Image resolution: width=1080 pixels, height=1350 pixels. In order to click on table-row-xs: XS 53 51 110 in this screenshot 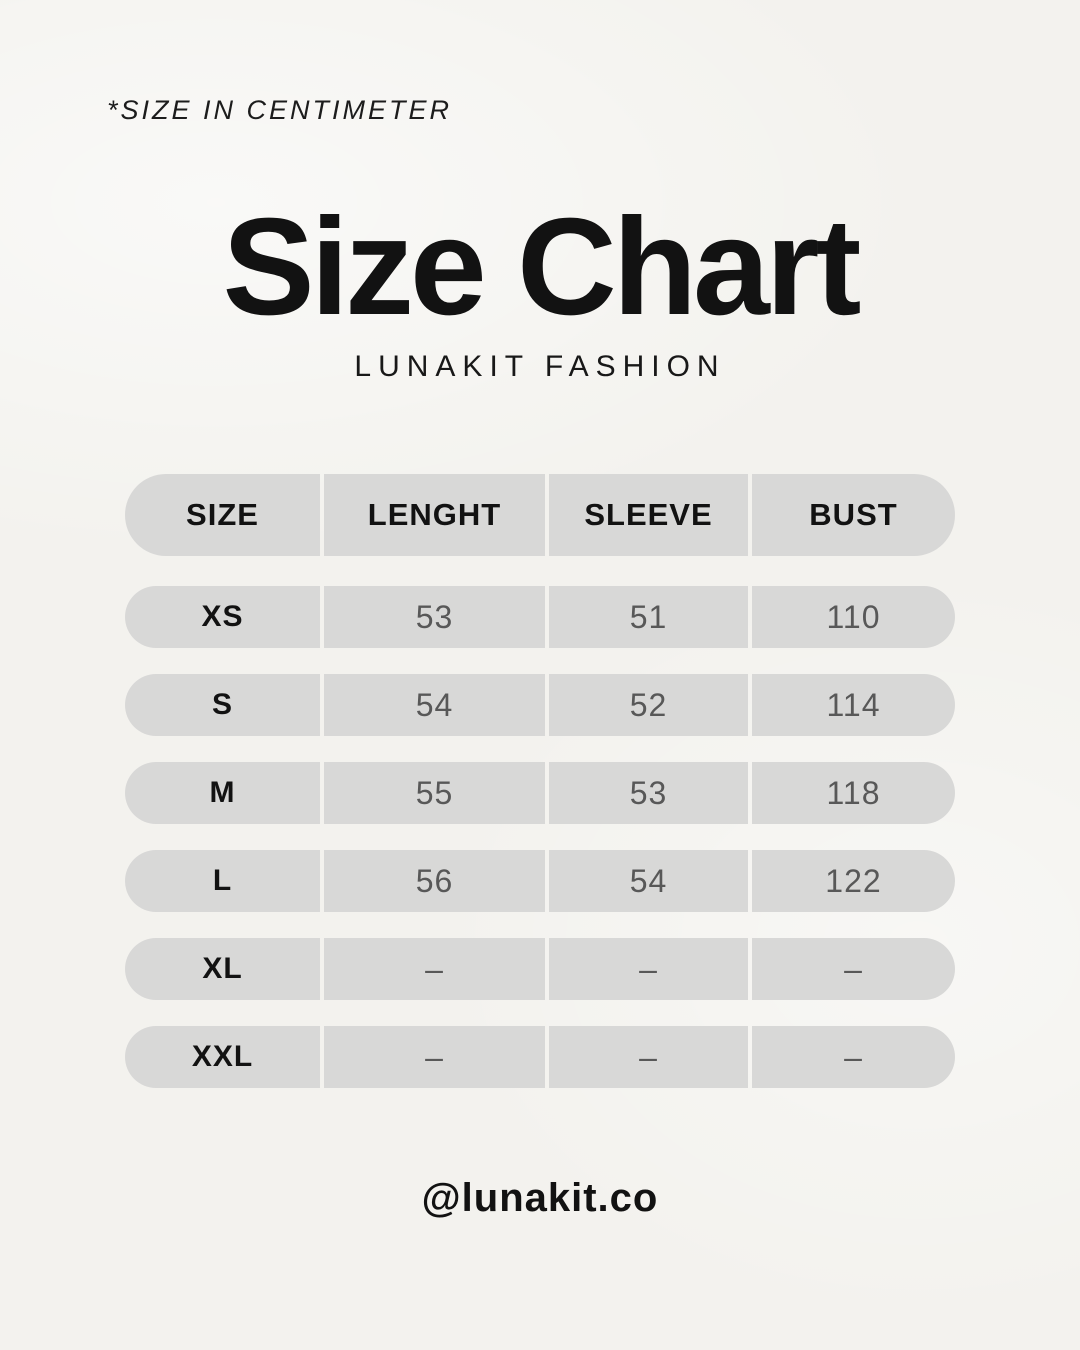, I will do `click(540, 617)`.